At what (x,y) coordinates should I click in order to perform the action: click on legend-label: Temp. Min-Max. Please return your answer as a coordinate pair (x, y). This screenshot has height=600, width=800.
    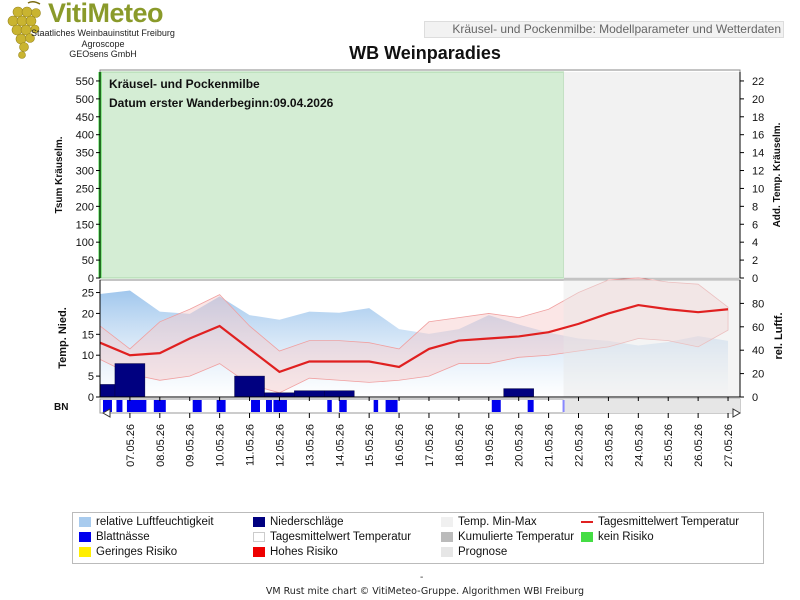
    Looking at the image, I should click on (497, 522).